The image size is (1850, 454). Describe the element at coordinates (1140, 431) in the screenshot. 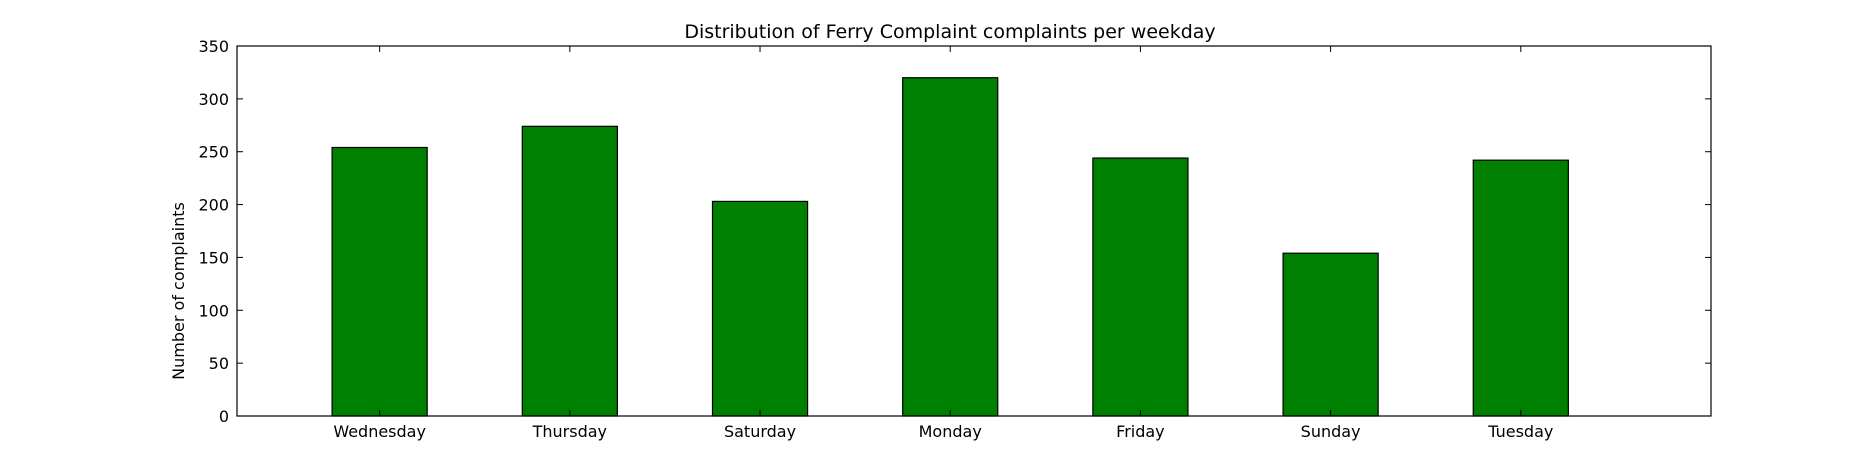

I see `x-tick-label-friday: Friday` at that location.